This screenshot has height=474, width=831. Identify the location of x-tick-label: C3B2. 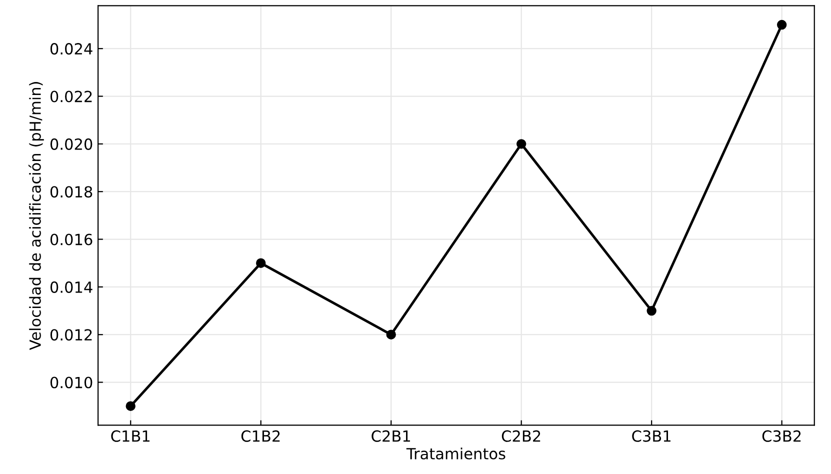
(781, 436).